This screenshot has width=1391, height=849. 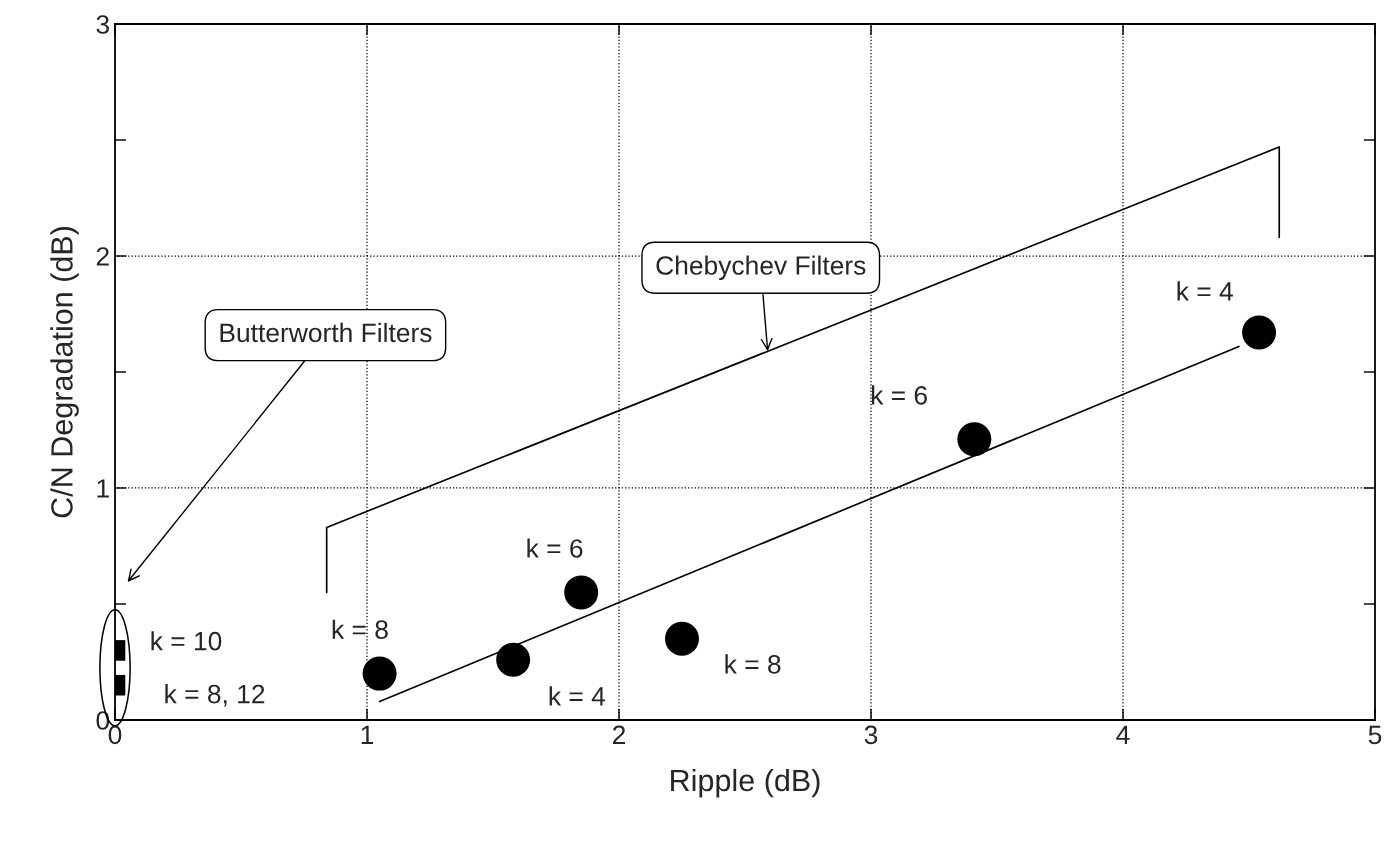 I want to click on y-tick-label: 2, so click(x=102, y=256).